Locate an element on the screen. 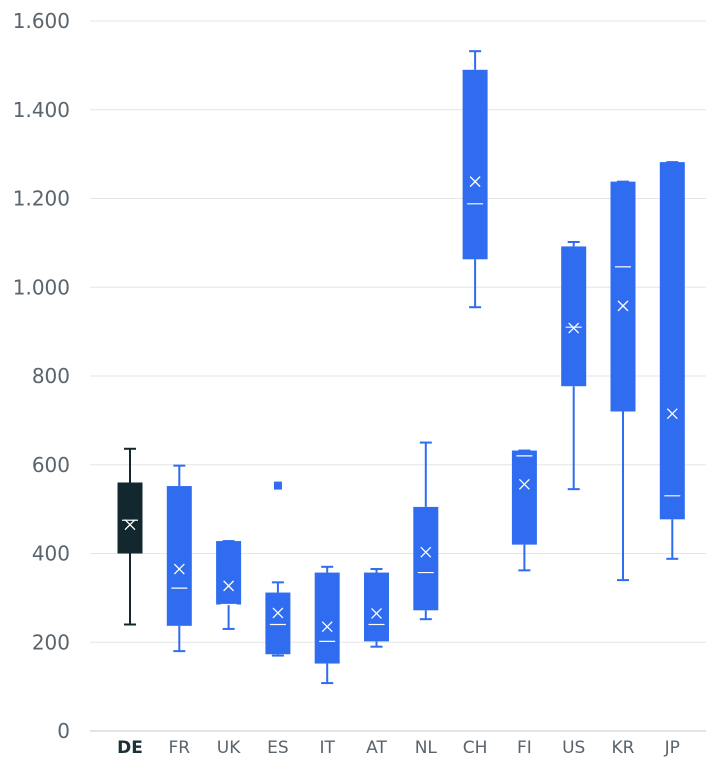 This screenshot has width=715, height=763. y-tick-label: 1.200 is located at coordinates (41, 199).